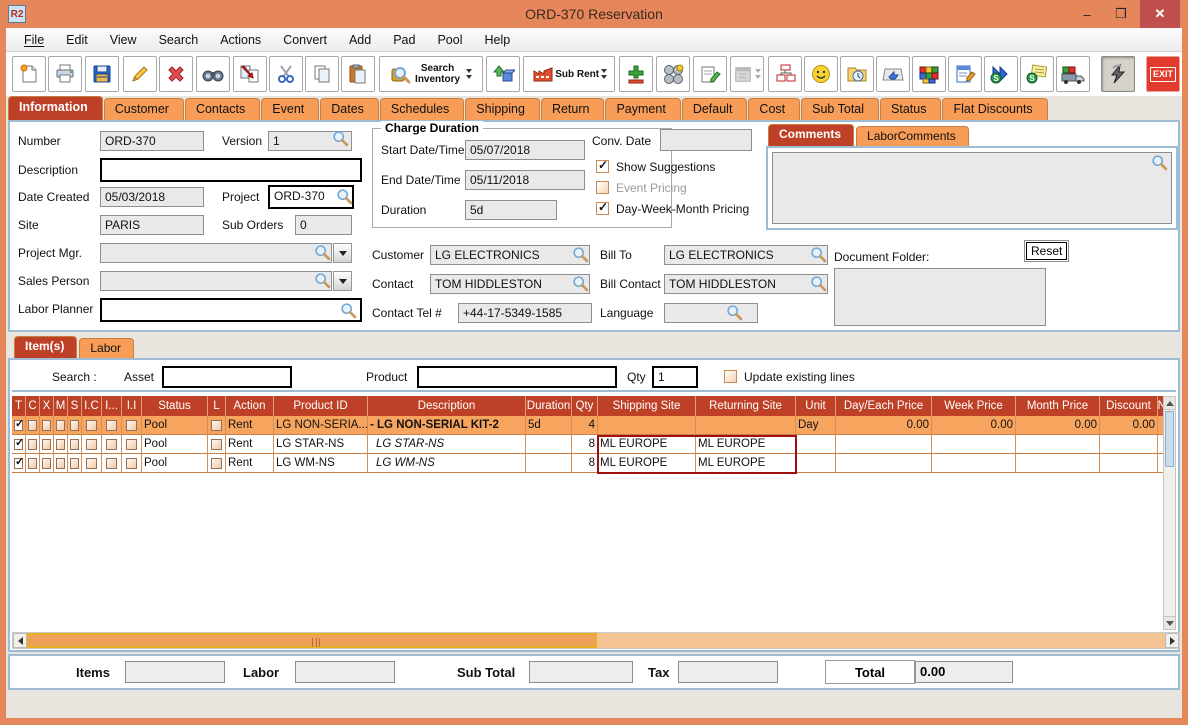 This screenshot has width=1188, height=725. Describe the element at coordinates (404, 39) in the screenshot. I see `menu-pad: Pad` at that location.